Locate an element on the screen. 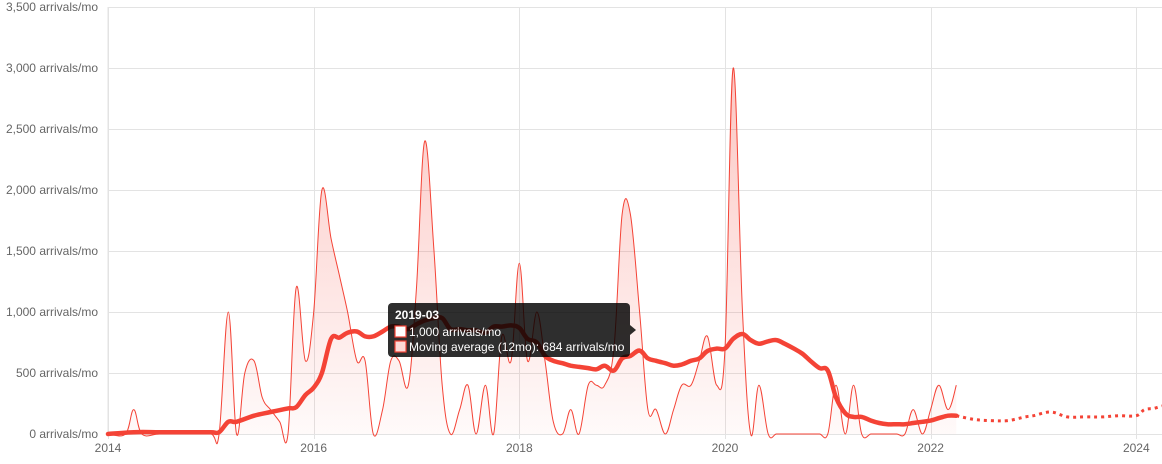 The height and width of the screenshot is (464, 1162). tooltip-line-moving-average: Moving average (12mo): 684 arrivals/mo is located at coordinates (517, 347).